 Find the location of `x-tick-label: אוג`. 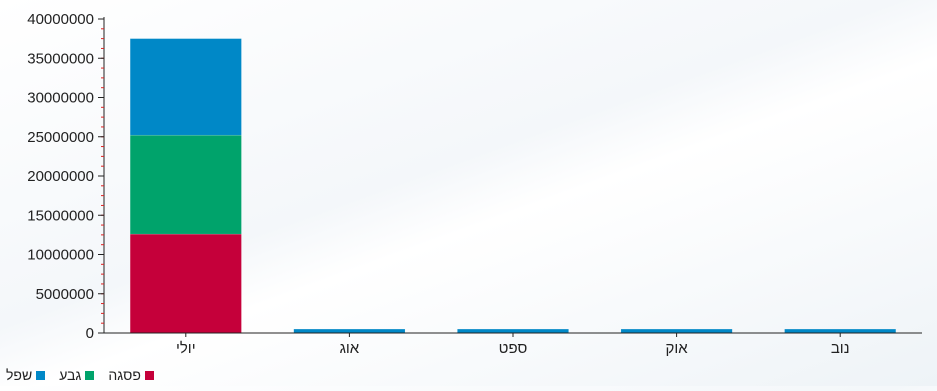

x-tick-label: אוג is located at coordinates (350, 348).